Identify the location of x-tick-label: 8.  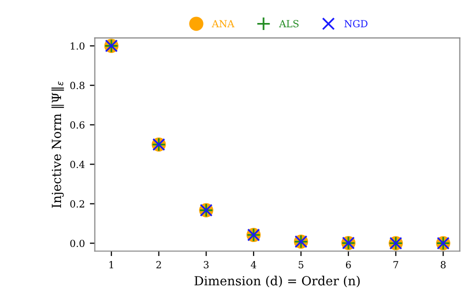
(443, 264).